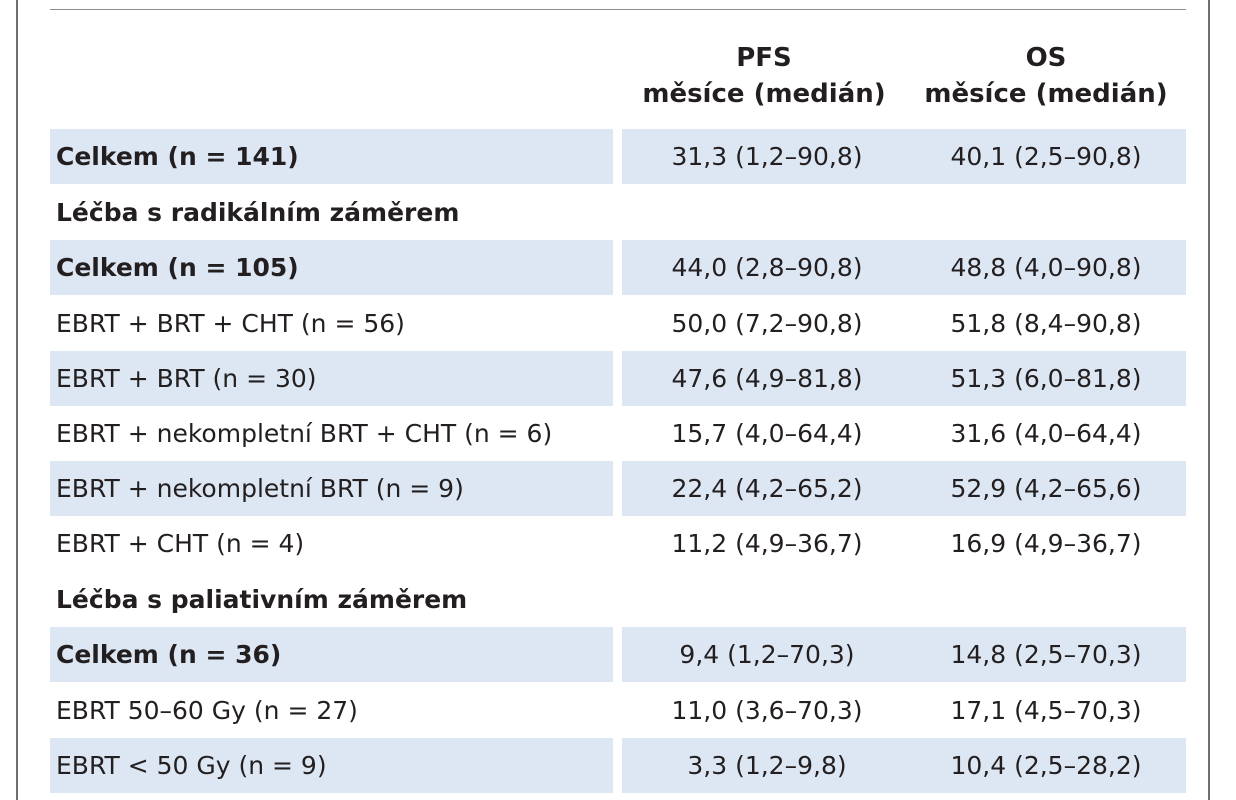  What do you see at coordinates (331, 765) in the screenshot?
I see `row-label: EBRT < 50 Gy (n = 9)` at bounding box center [331, 765].